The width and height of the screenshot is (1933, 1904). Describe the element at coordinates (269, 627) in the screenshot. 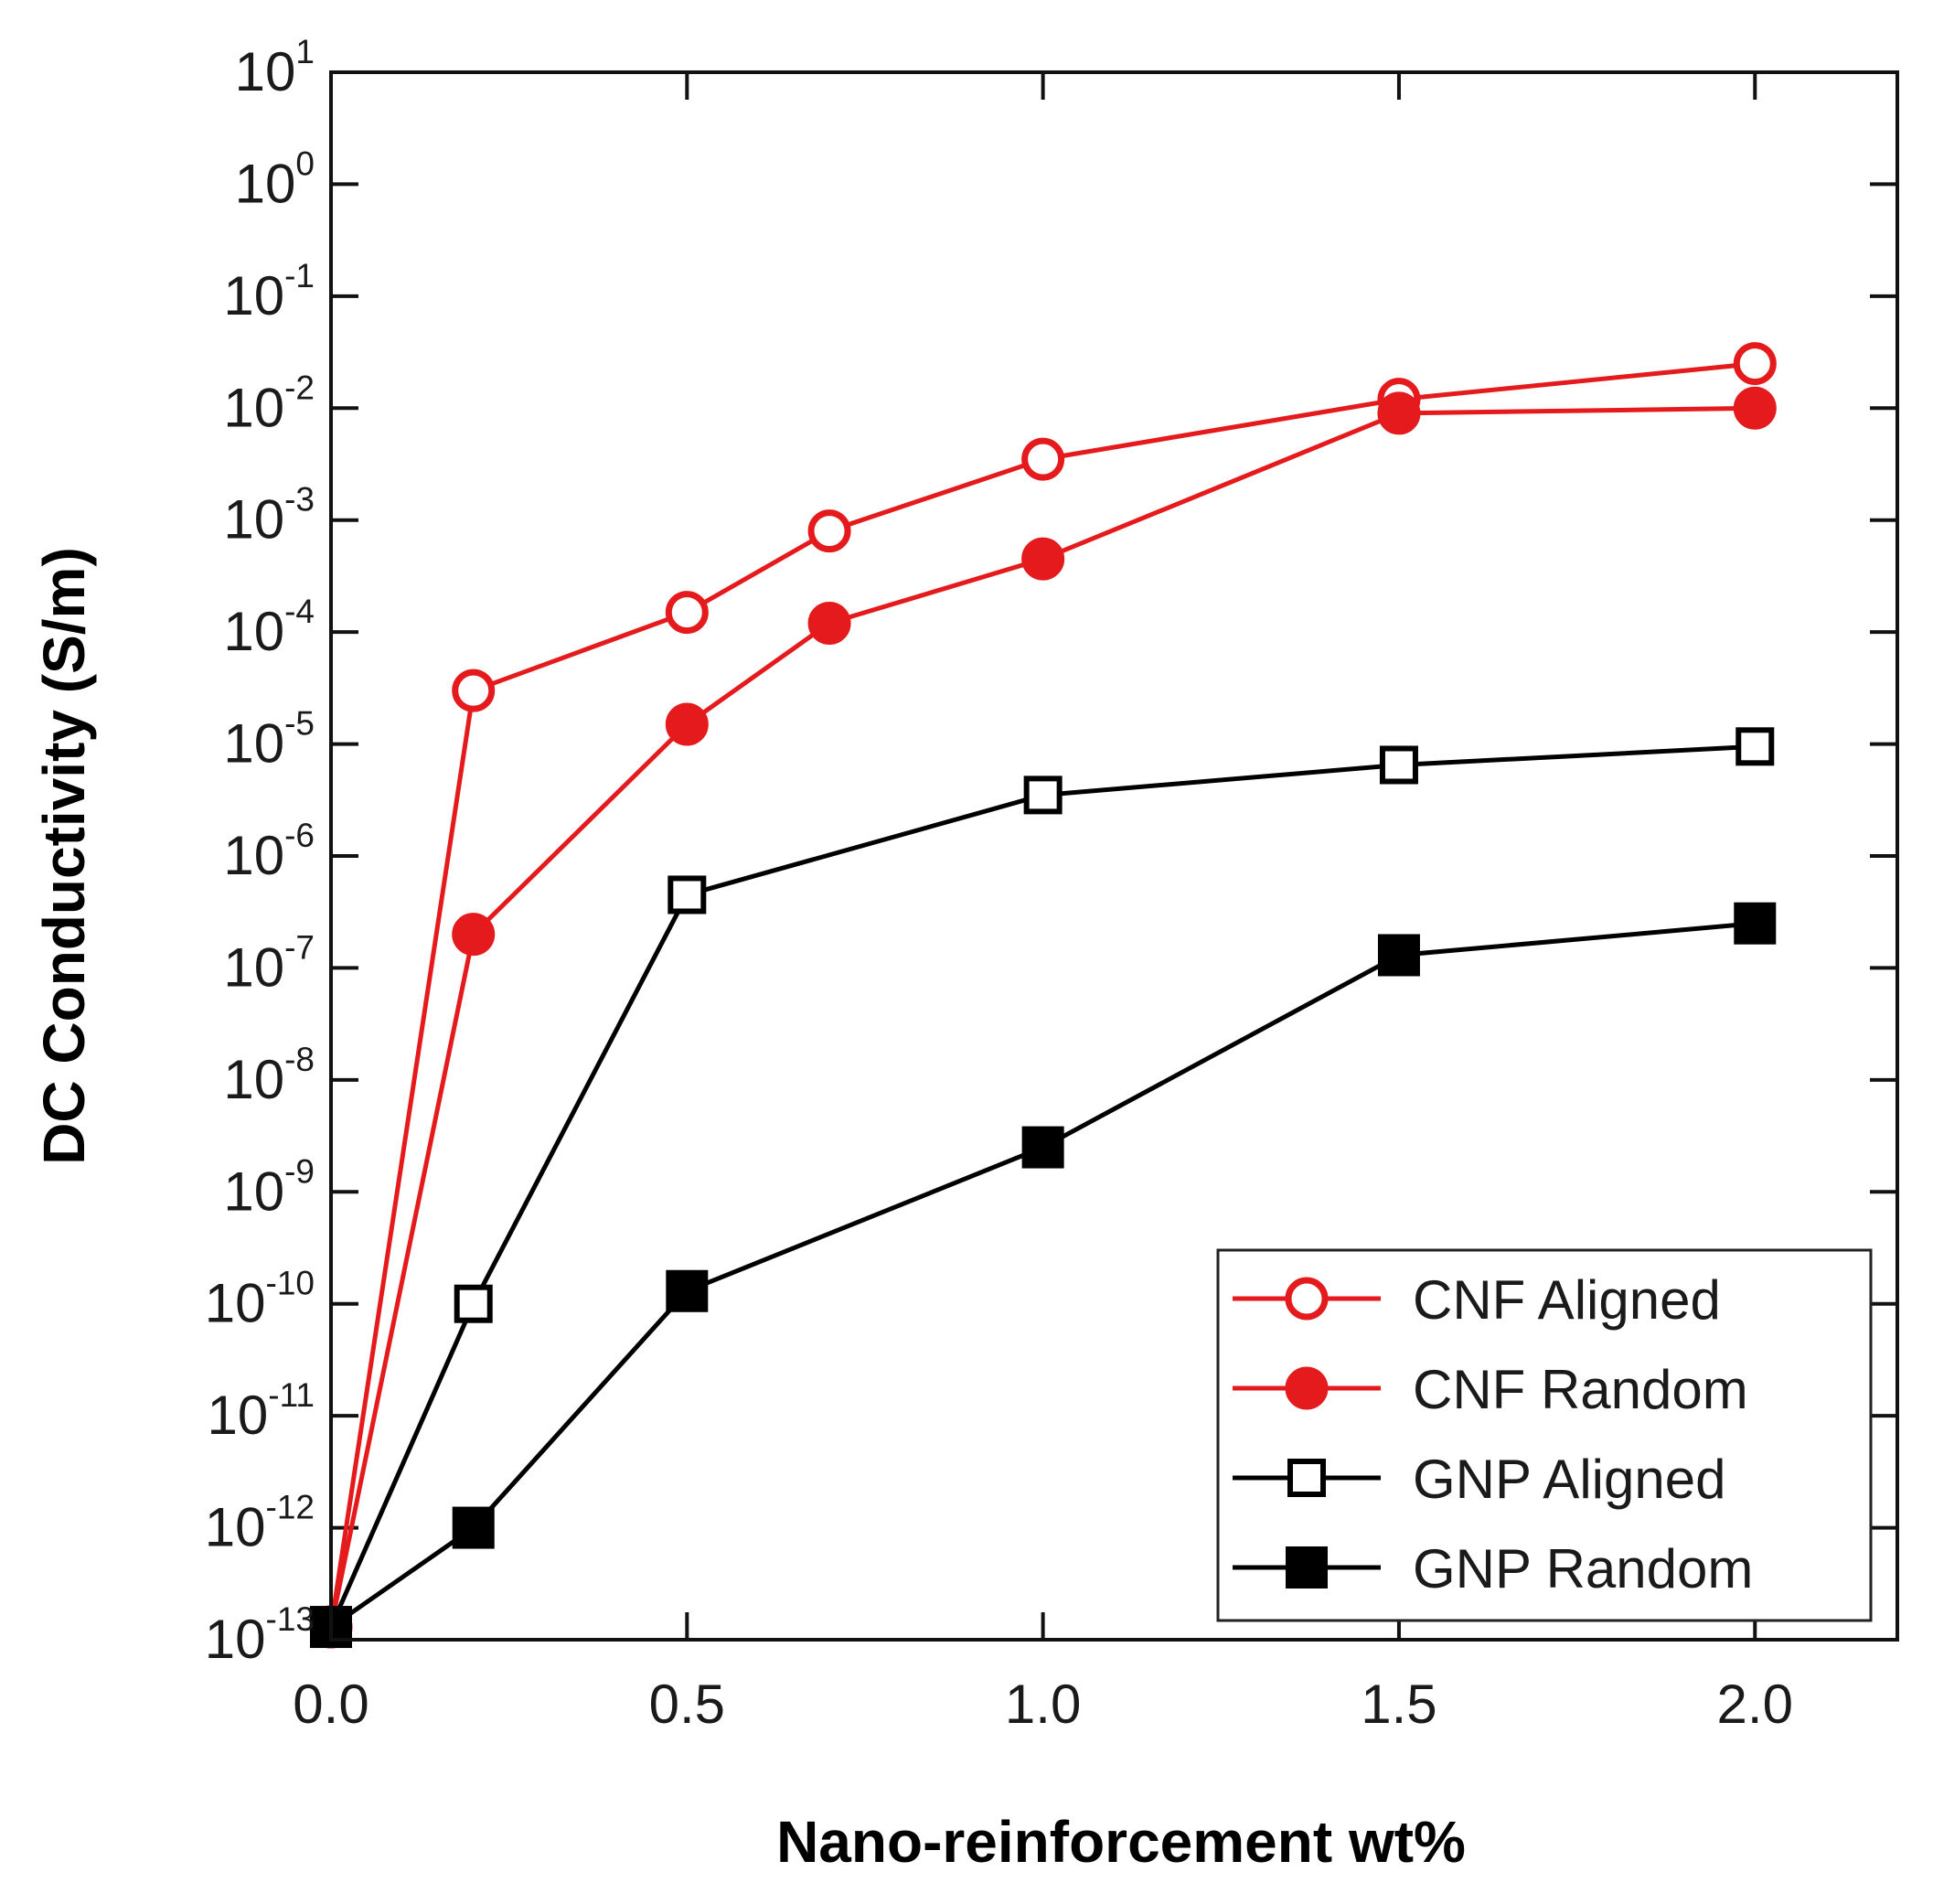

I see `y-tick-label: 10⁻⁴` at that location.